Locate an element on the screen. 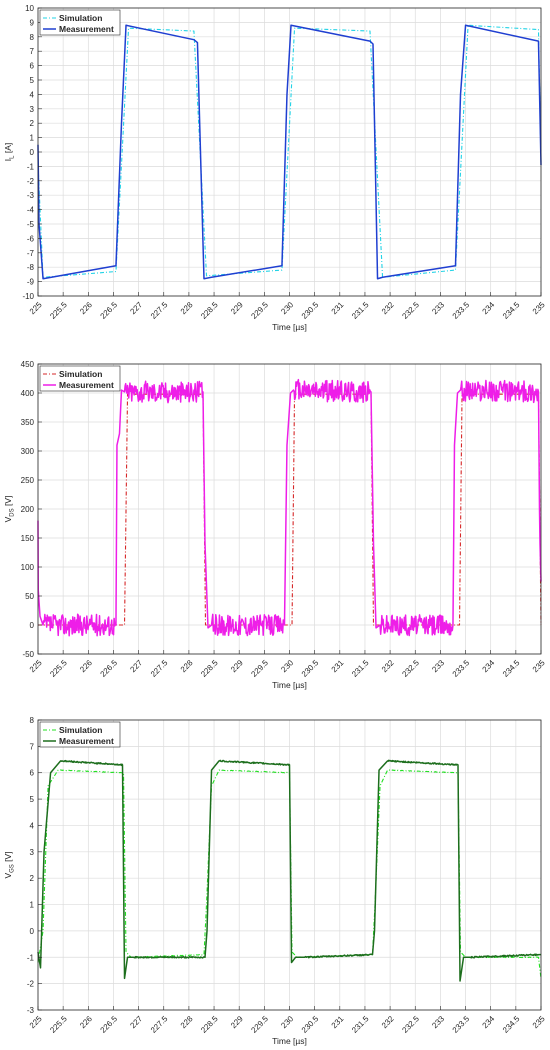 Image resolution: width=550 pixels, height=1050 pixels. x-tick-label: 225.5 is located at coordinates (58, 1024).